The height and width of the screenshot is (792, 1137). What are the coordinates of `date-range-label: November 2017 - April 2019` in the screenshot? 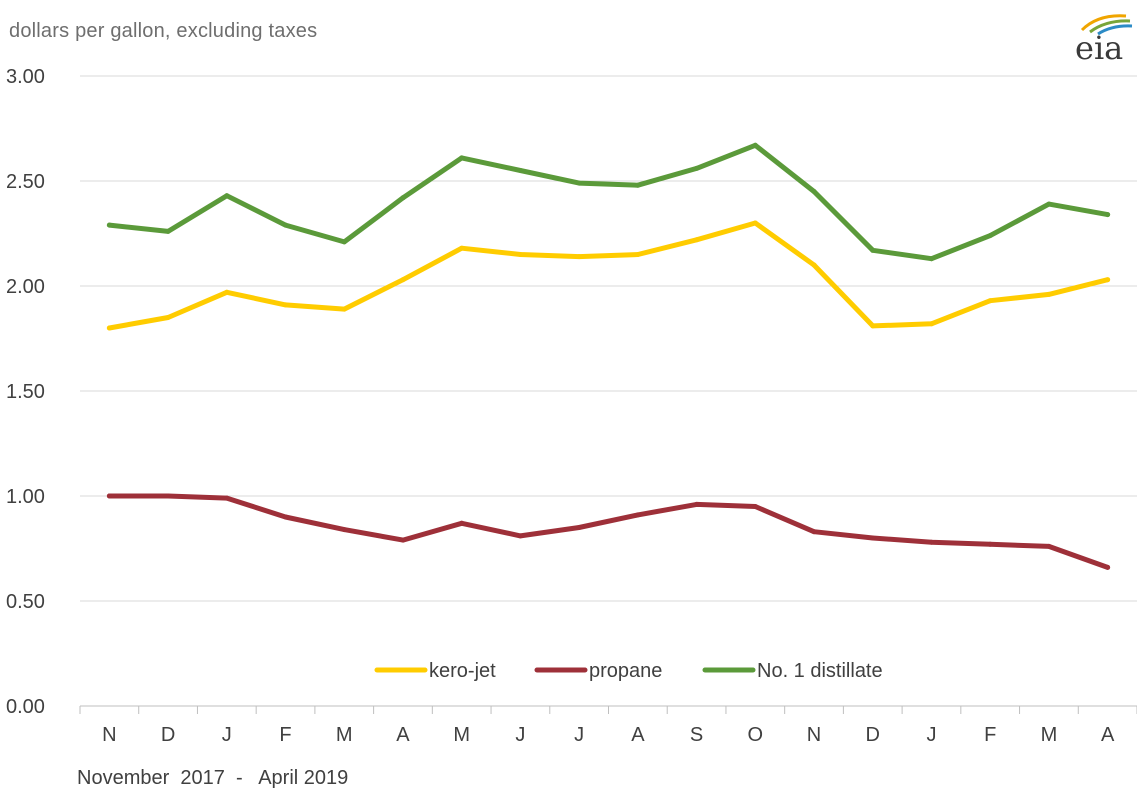 It's located at (213, 778).